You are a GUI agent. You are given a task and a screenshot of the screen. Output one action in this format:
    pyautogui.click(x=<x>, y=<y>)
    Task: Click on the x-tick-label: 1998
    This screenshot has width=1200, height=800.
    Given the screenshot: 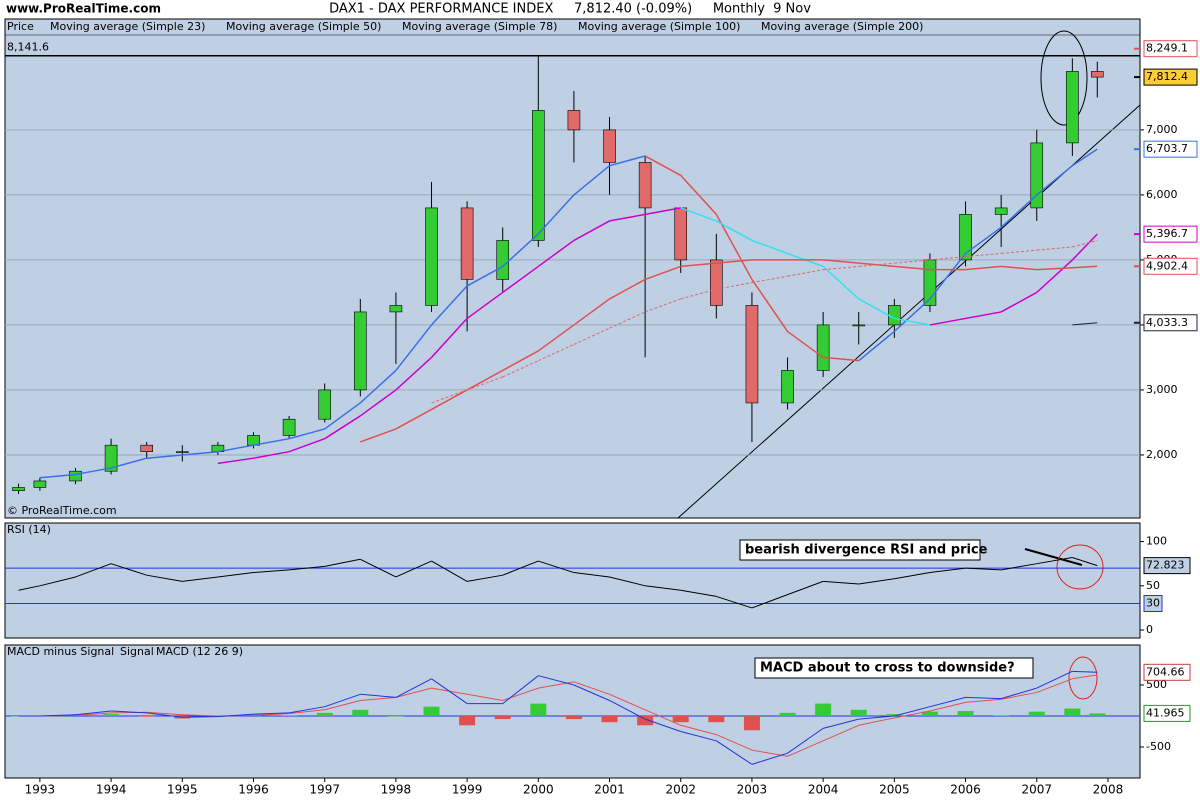 What is the action you would take?
    pyautogui.click(x=396, y=790)
    